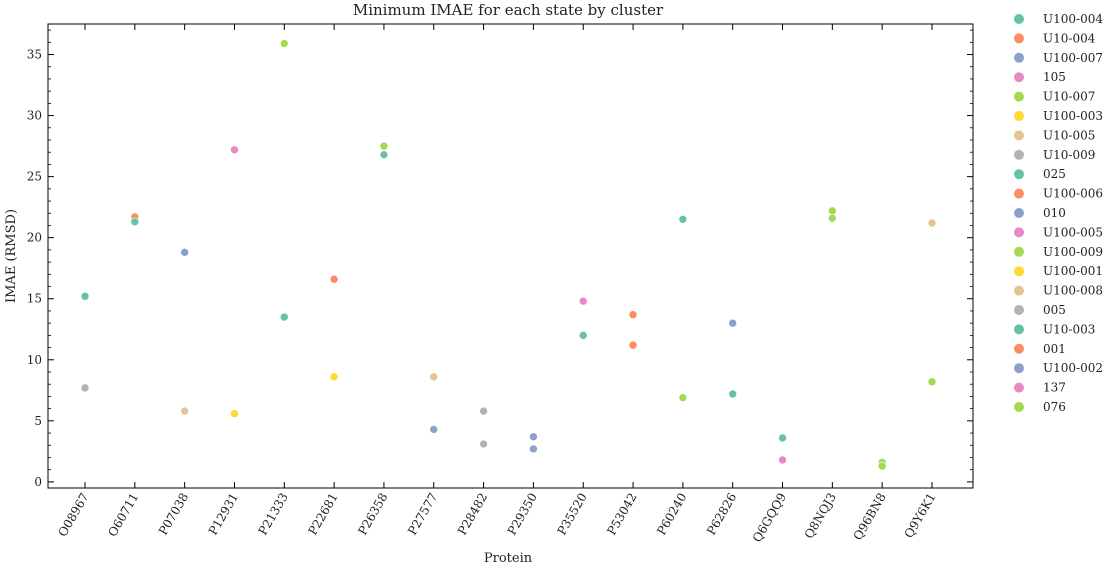 The width and height of the screenshot is (1110, 570). I want to click on y-tick-label: 30, so click(34, 116).